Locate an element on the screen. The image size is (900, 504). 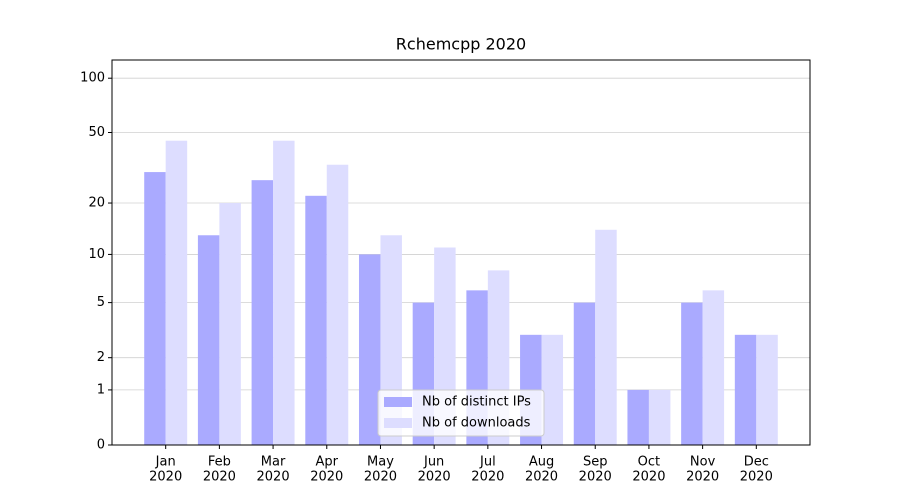
y-tick-label: 20 is located at coordinates (96, 203).